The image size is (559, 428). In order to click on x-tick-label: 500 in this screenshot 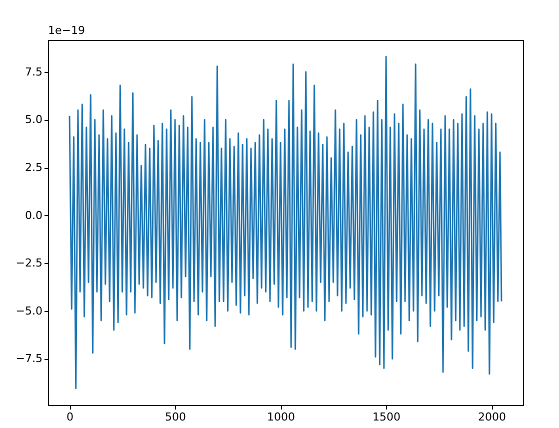, I will do `click(175, 417)`.